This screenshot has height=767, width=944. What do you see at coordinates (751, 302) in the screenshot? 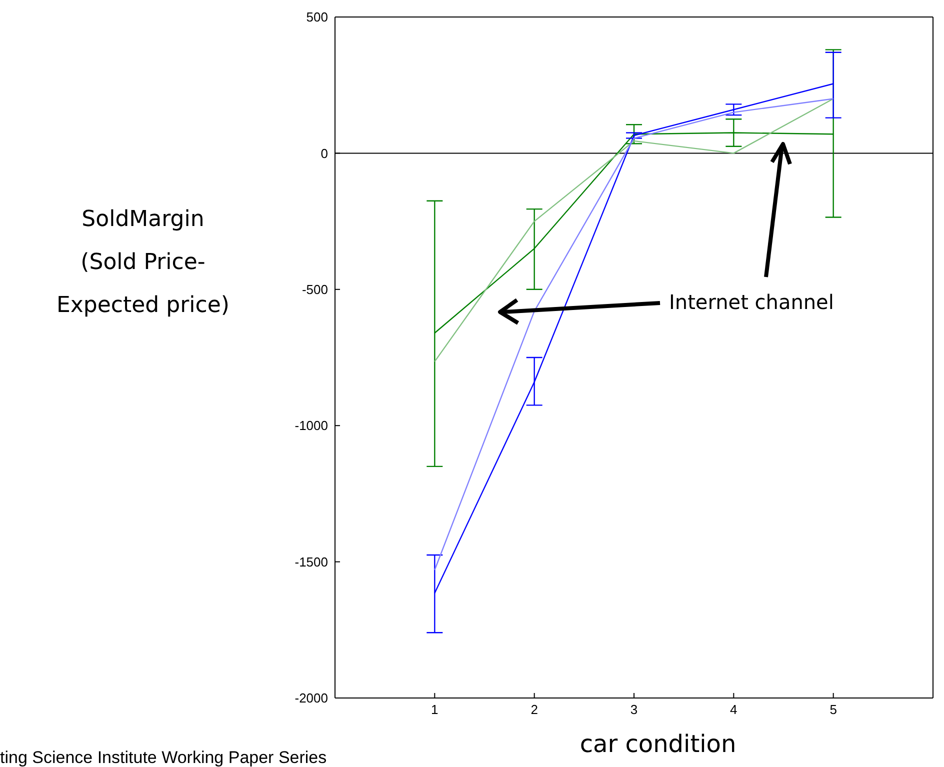
I see `annotation: Internet channel` at bounding box center [751, 302].